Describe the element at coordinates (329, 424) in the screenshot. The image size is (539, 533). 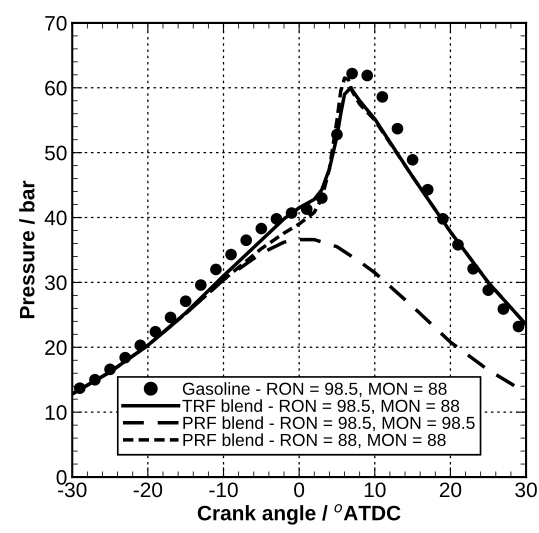
I see `legend-label: PRF blend - RON = 98.5, MON = 98.5` at that location.